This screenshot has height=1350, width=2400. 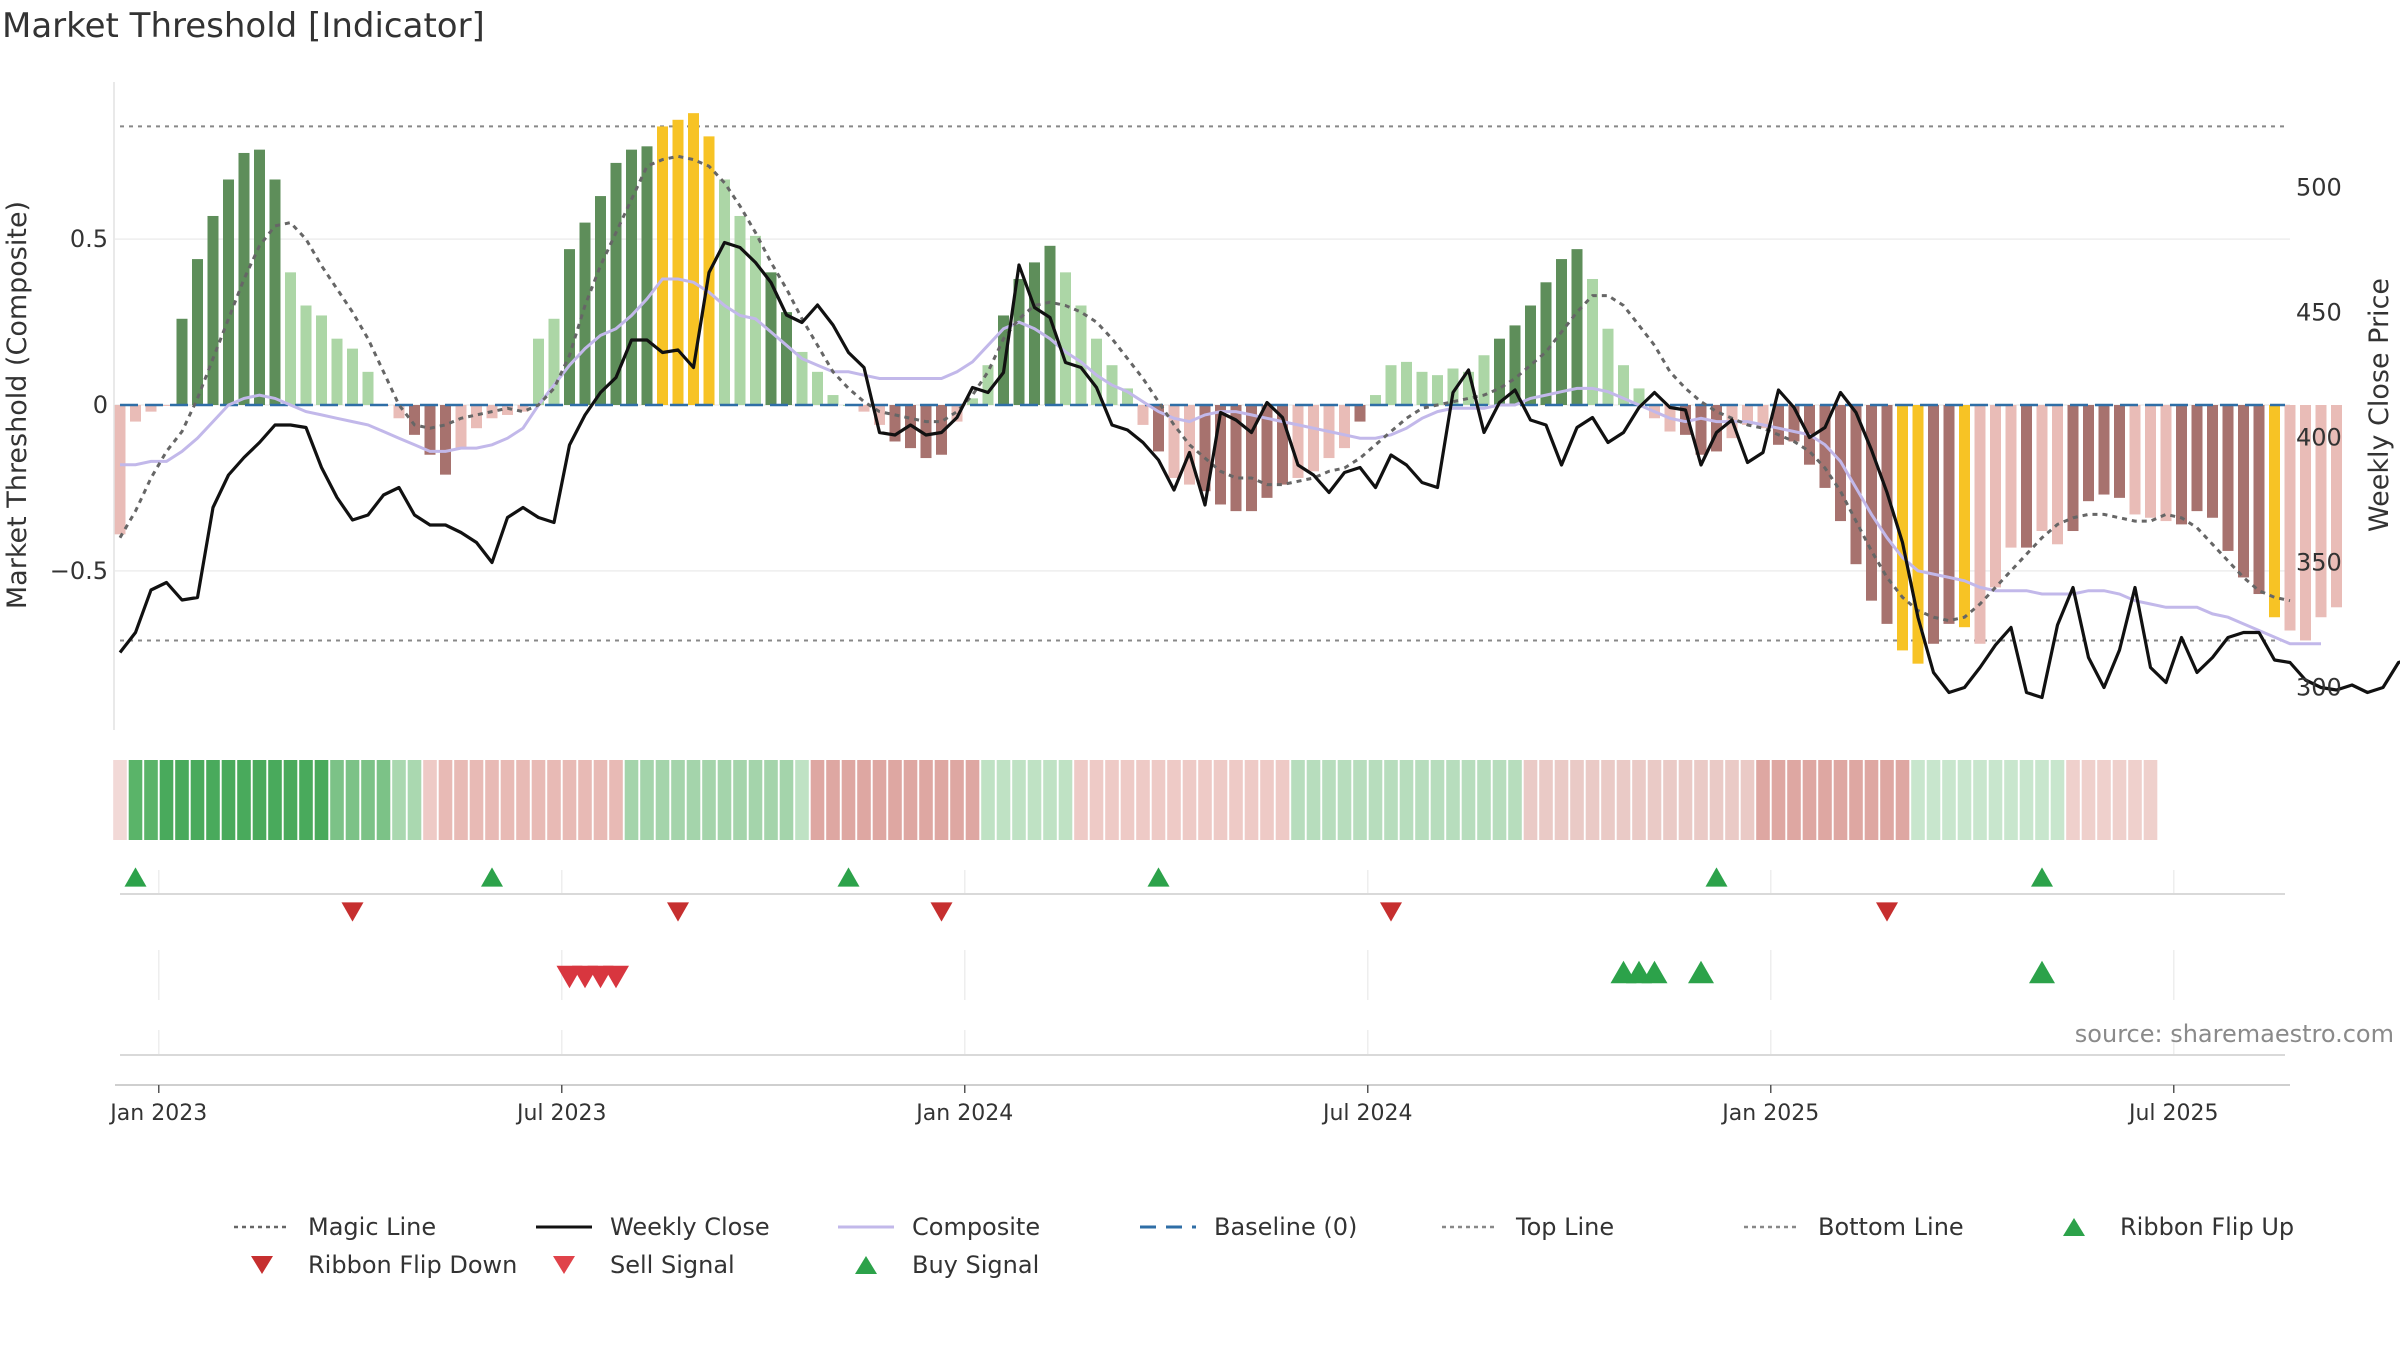 I want to click on legend-swatch, so click(x=866, y=1265).